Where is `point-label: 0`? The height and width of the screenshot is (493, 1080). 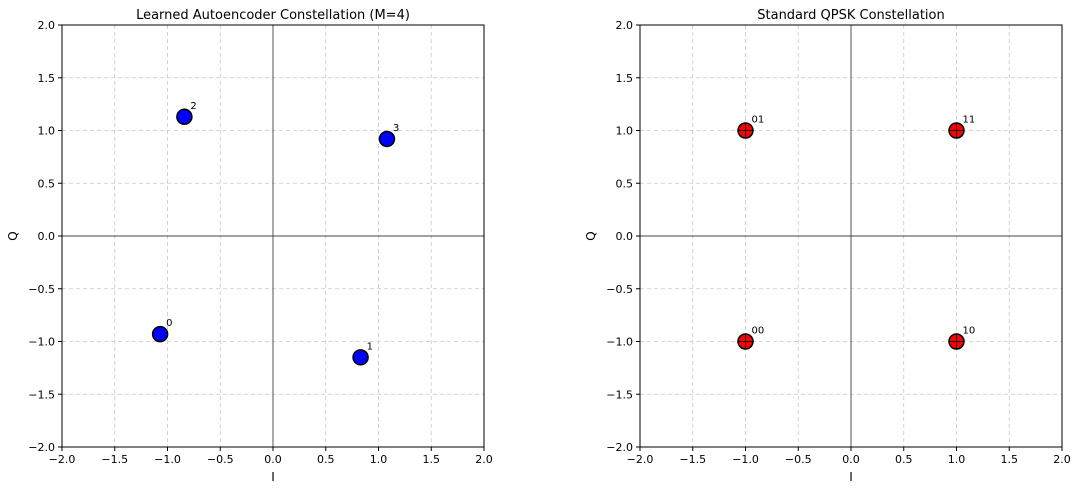 point-label: 0 is located at coordinates (169, 323).